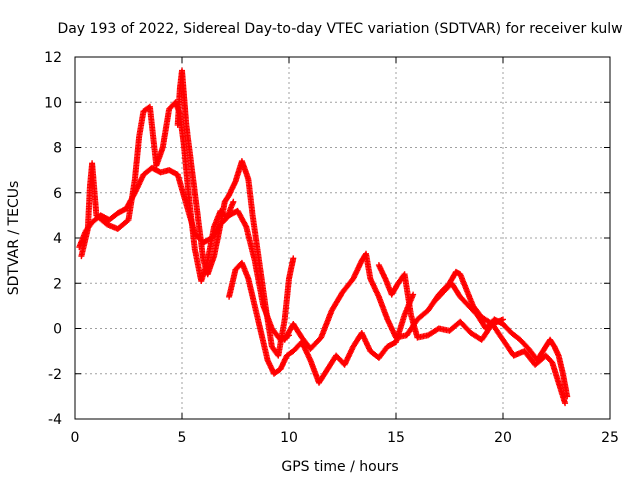 This screenshot has width=640, height=480. What do you see at coordinates (339, 467) in the screenshot?
I see `x-axis-label: GPS time / hours` at bounding box center [339, 467].